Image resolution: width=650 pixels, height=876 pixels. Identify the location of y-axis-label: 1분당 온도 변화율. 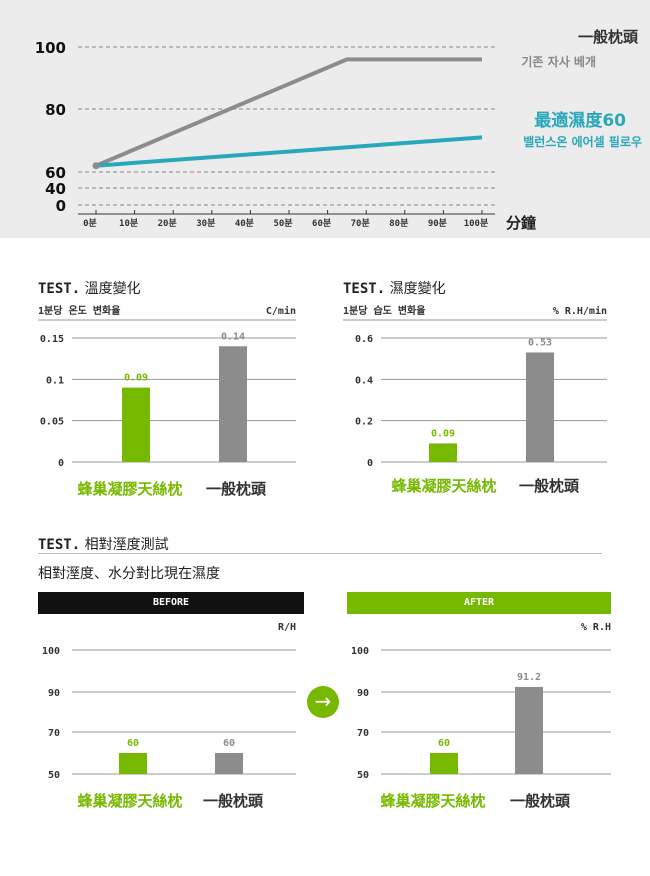
(79, 310).